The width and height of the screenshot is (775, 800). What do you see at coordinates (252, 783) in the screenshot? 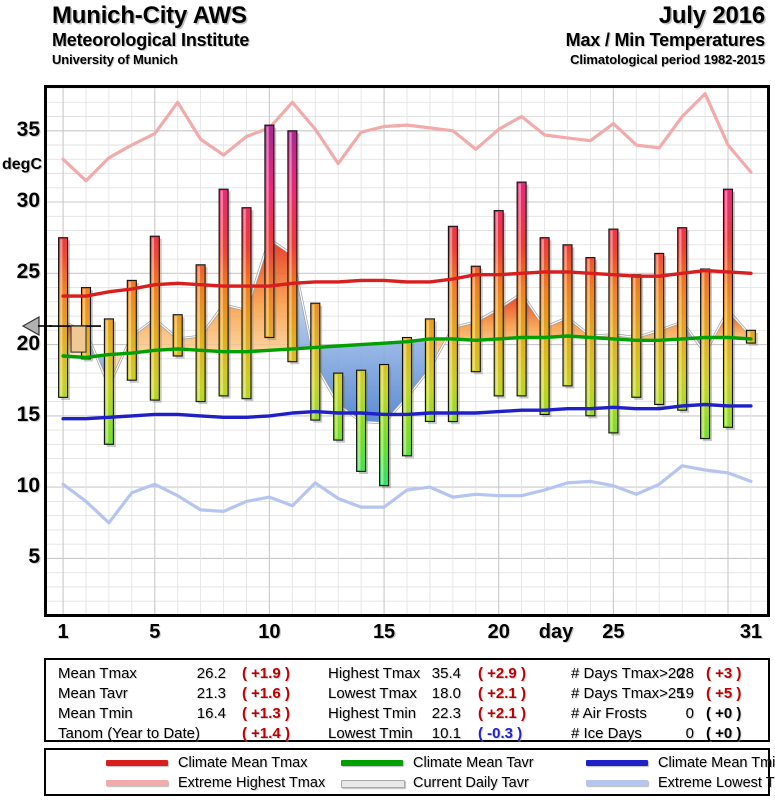
I see `legend-label: Extreme Highest Tmax` at bounding box center [252, 783].